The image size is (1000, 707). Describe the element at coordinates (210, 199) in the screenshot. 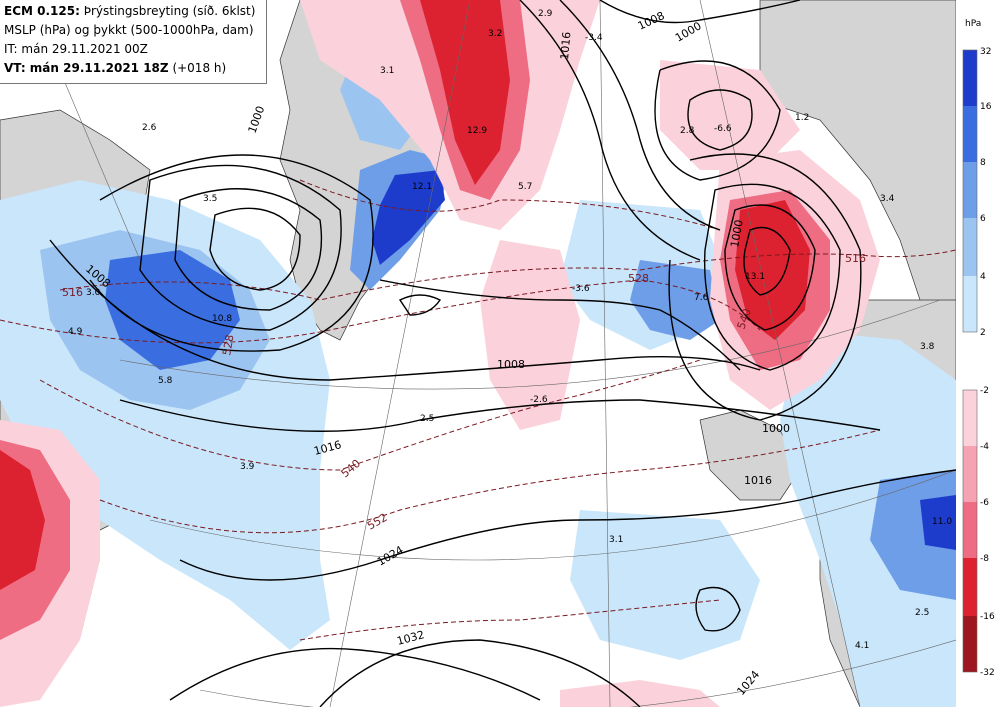

I see `tendency-label: 3.5` at that location.